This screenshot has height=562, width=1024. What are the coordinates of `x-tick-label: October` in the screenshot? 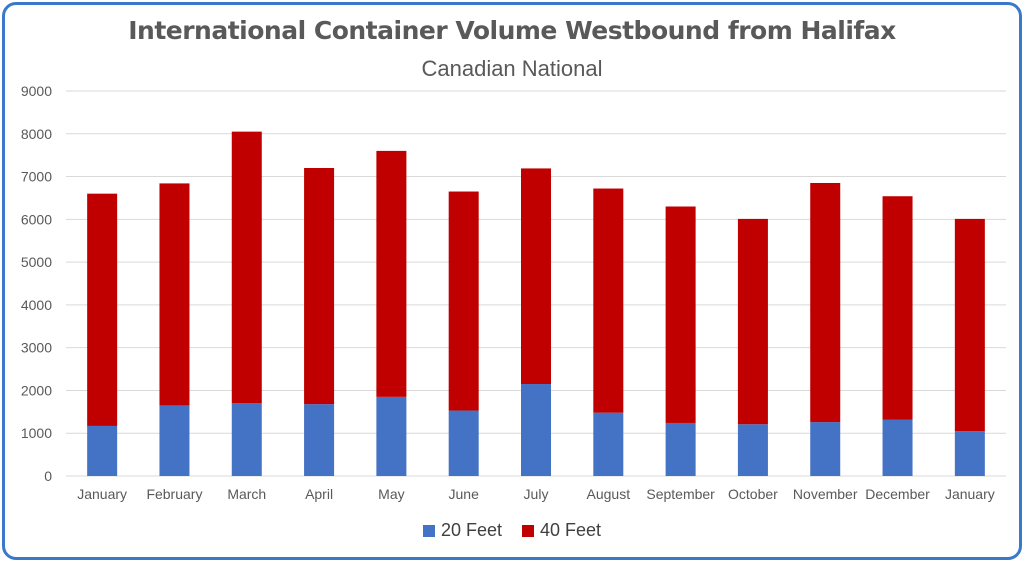 It's located at (753, 494).